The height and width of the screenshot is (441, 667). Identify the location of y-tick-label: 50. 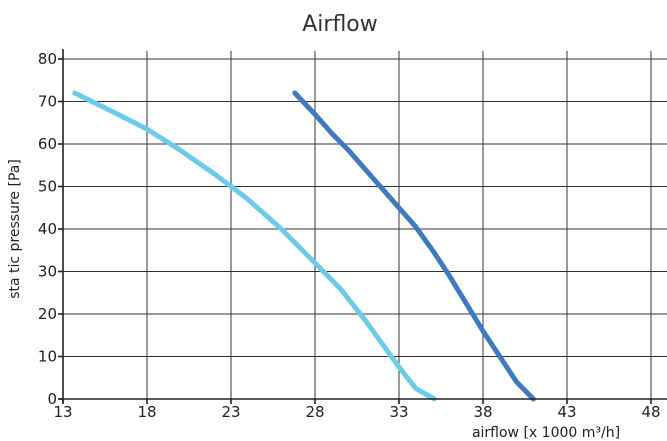
(47, 187).